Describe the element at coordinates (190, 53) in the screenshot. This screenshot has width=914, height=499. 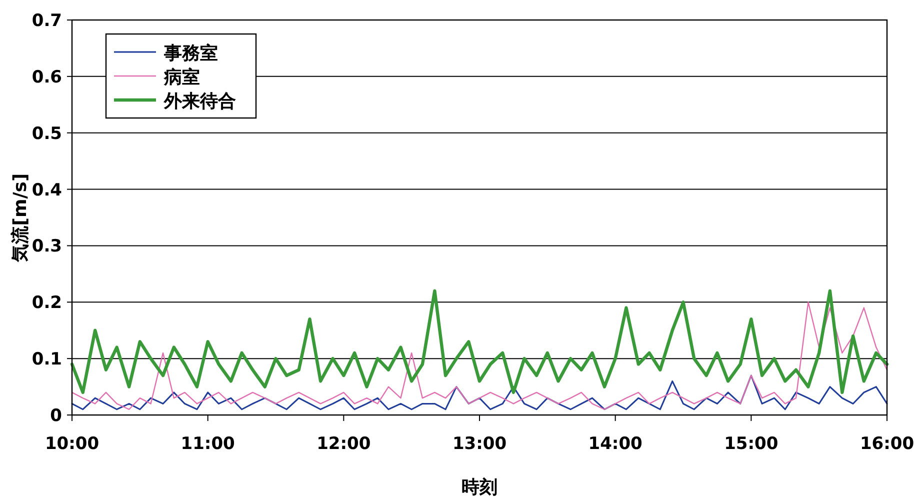
I see `legend-label: 事務室` at that location.